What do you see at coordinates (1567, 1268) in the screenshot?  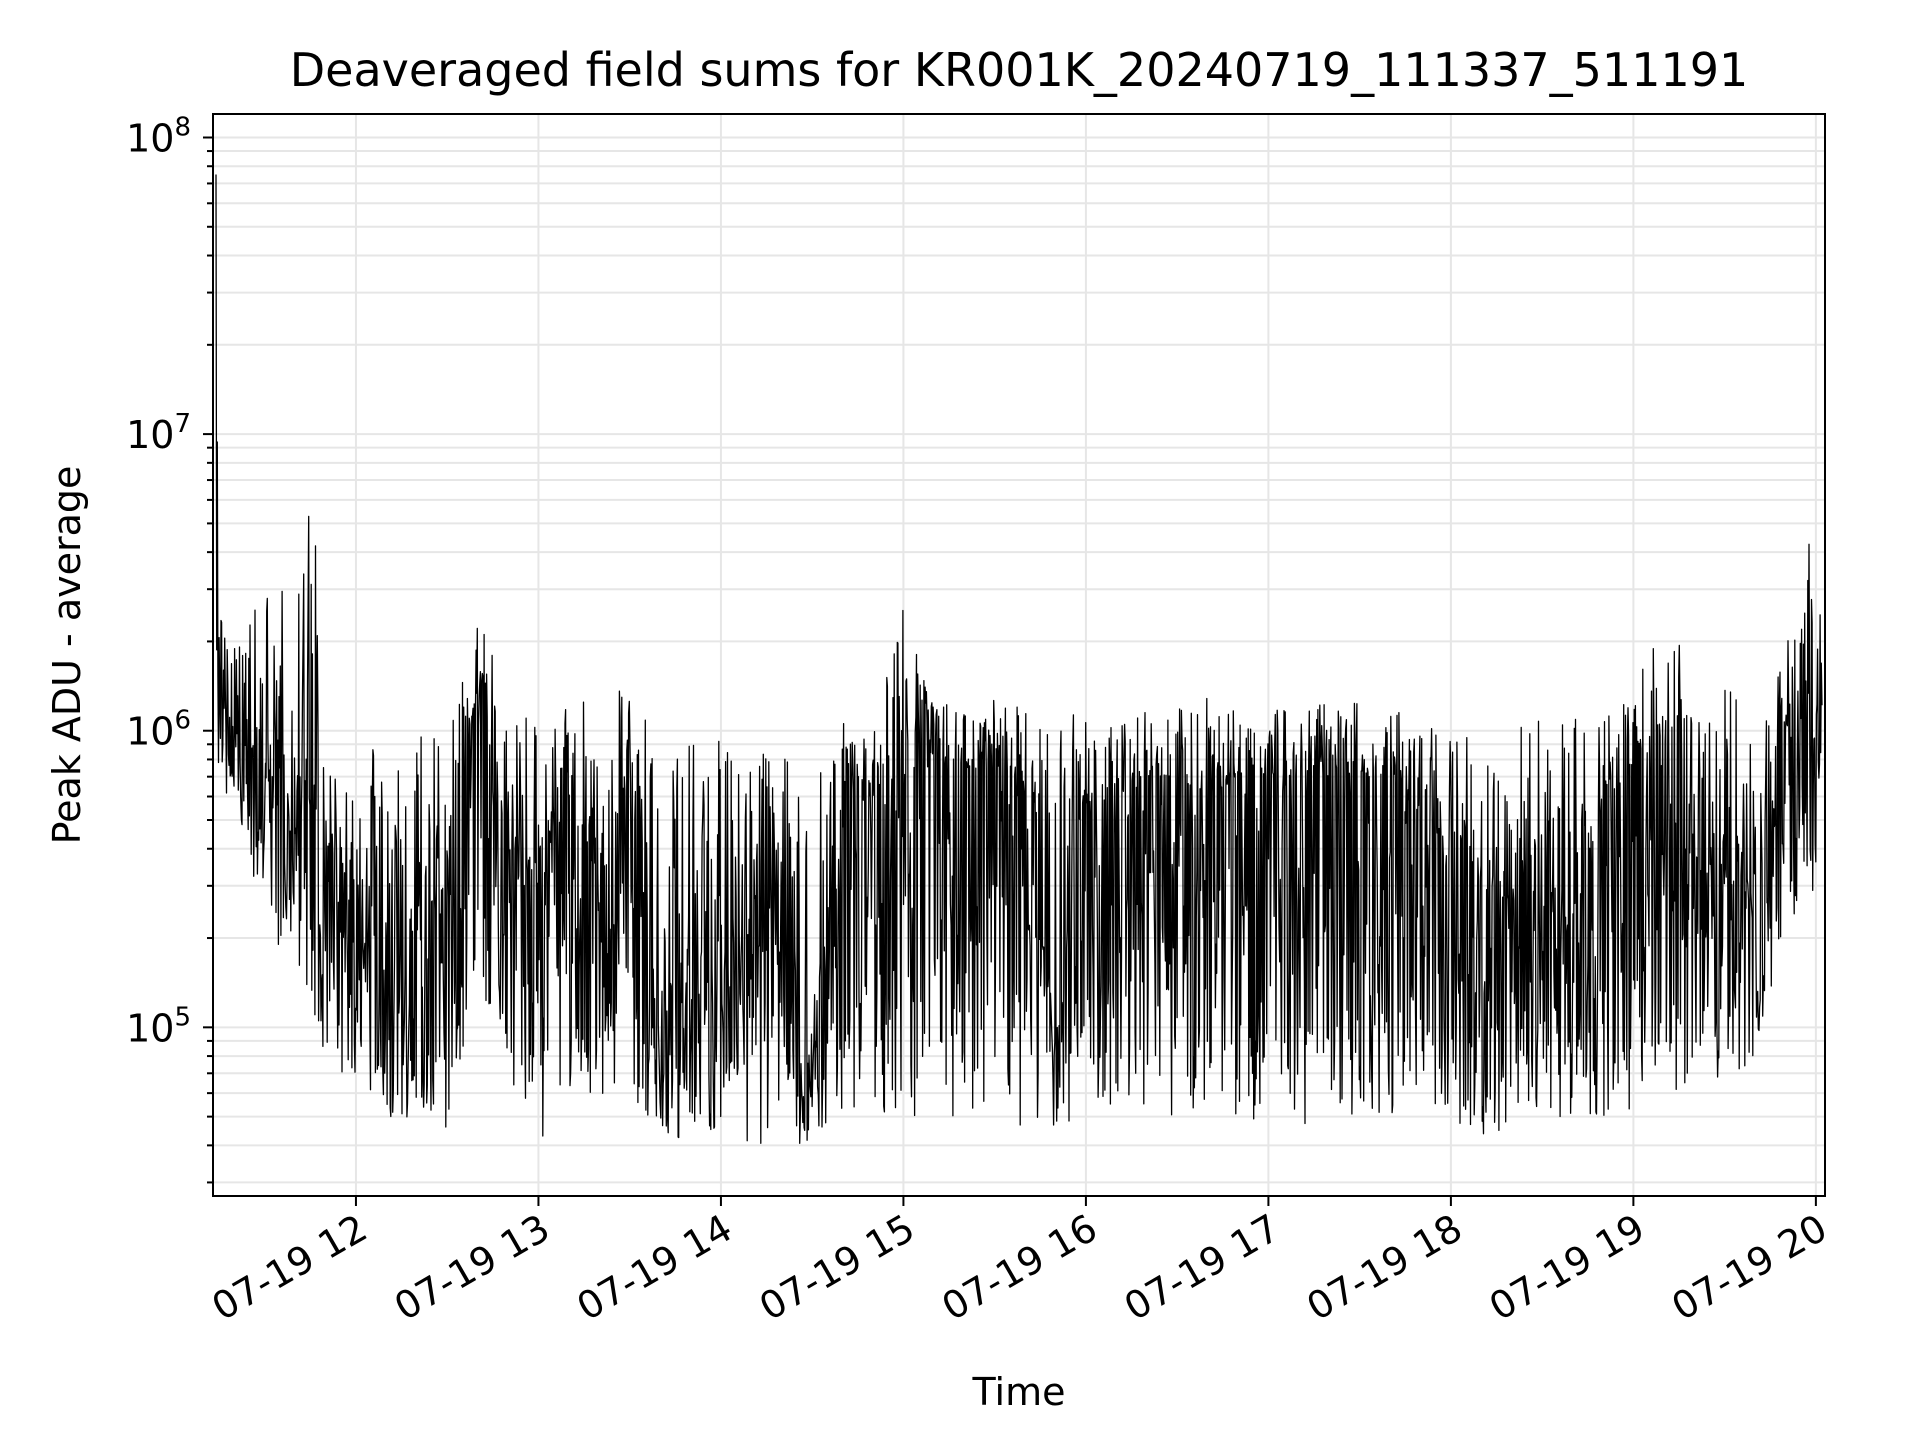 I see `x-tick-label: 07-19 19` at bounding box center [1567, 1268].